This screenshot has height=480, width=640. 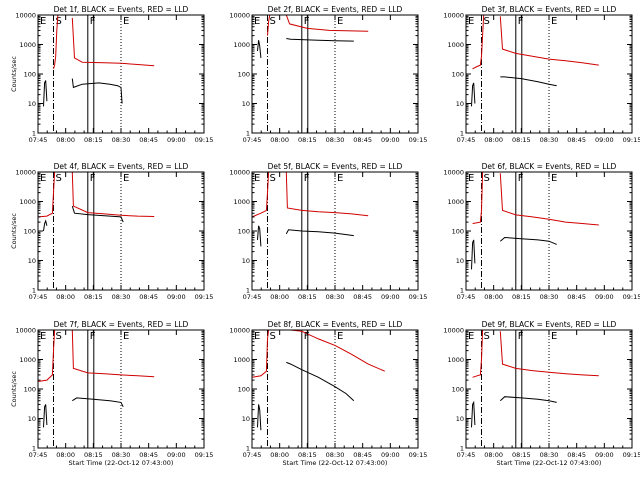 What do you see at coordinates (121, 9) in the screenshot?
I see `chart-title: Det 1f, BLACK = Events, RED = LLD` at bounding box center [121, 9].